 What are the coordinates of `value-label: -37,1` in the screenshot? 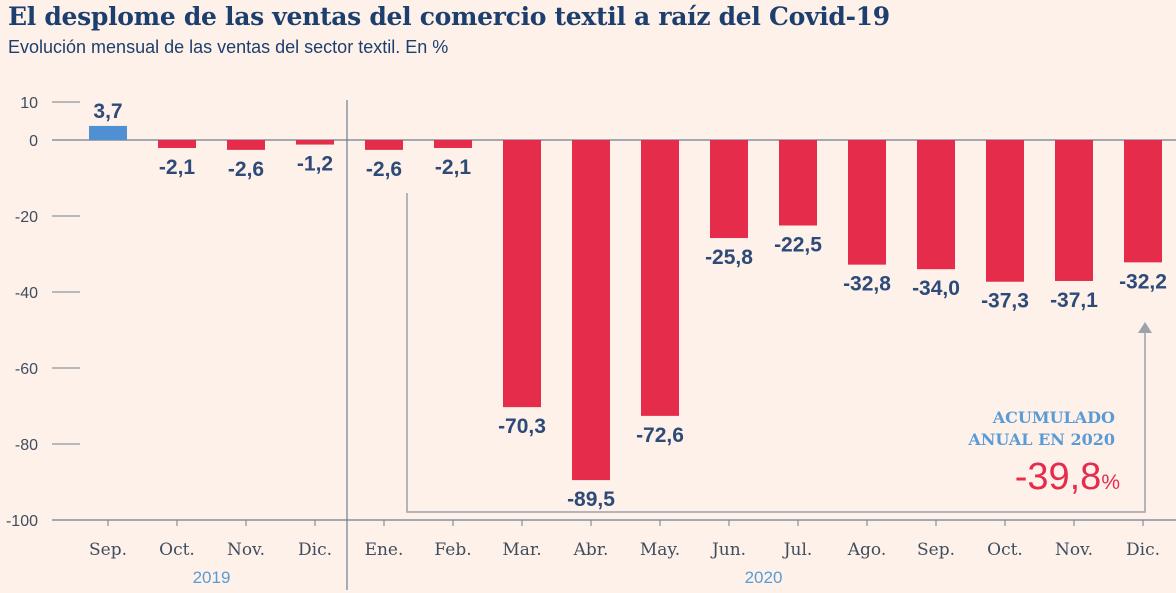 It's located at (1074, 300).